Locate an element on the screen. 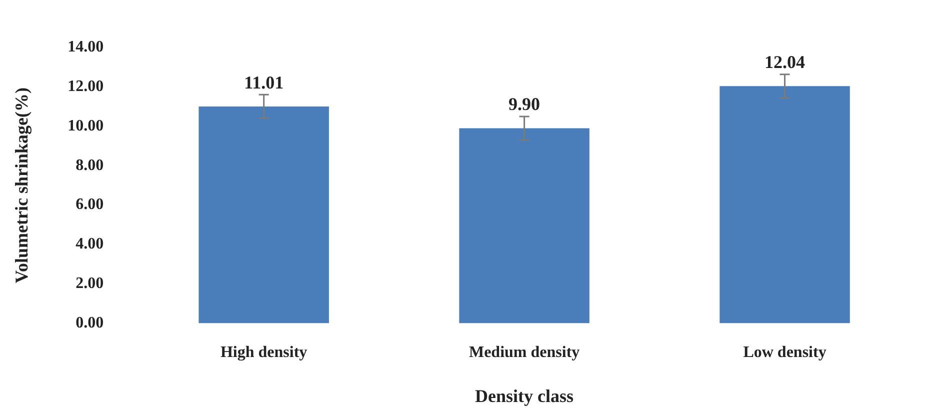  x-tick-label: Medium density is located at coordinates (524, 352).